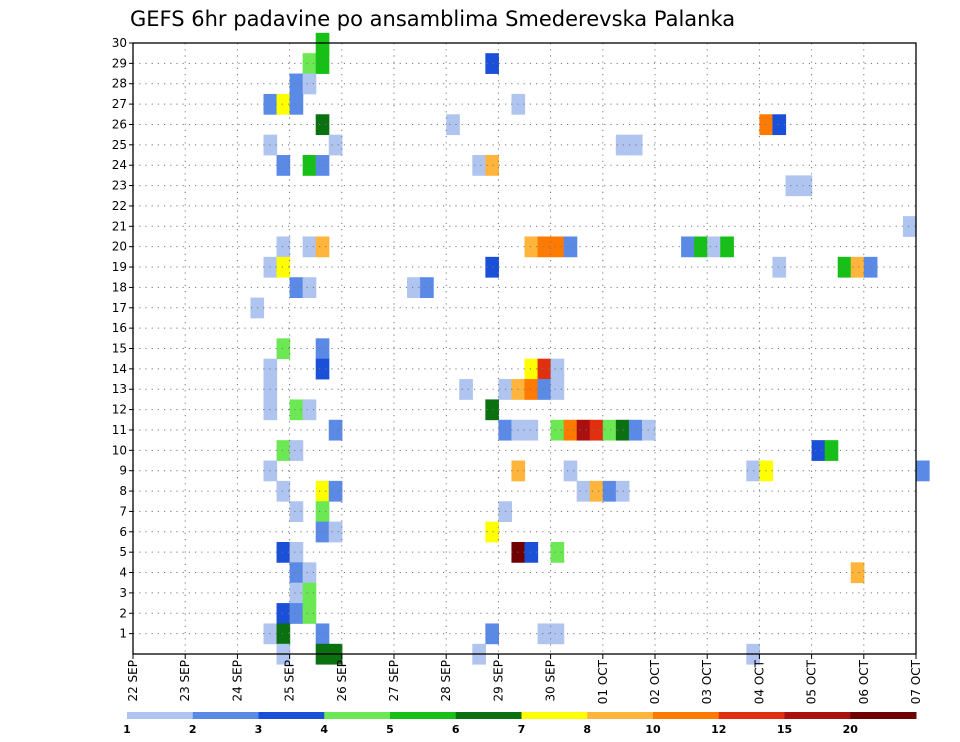  What do you see at coordinates (596, 430) in the screenshot?
I see `heatmap-cell: 12` at bounding box center [596, 430].